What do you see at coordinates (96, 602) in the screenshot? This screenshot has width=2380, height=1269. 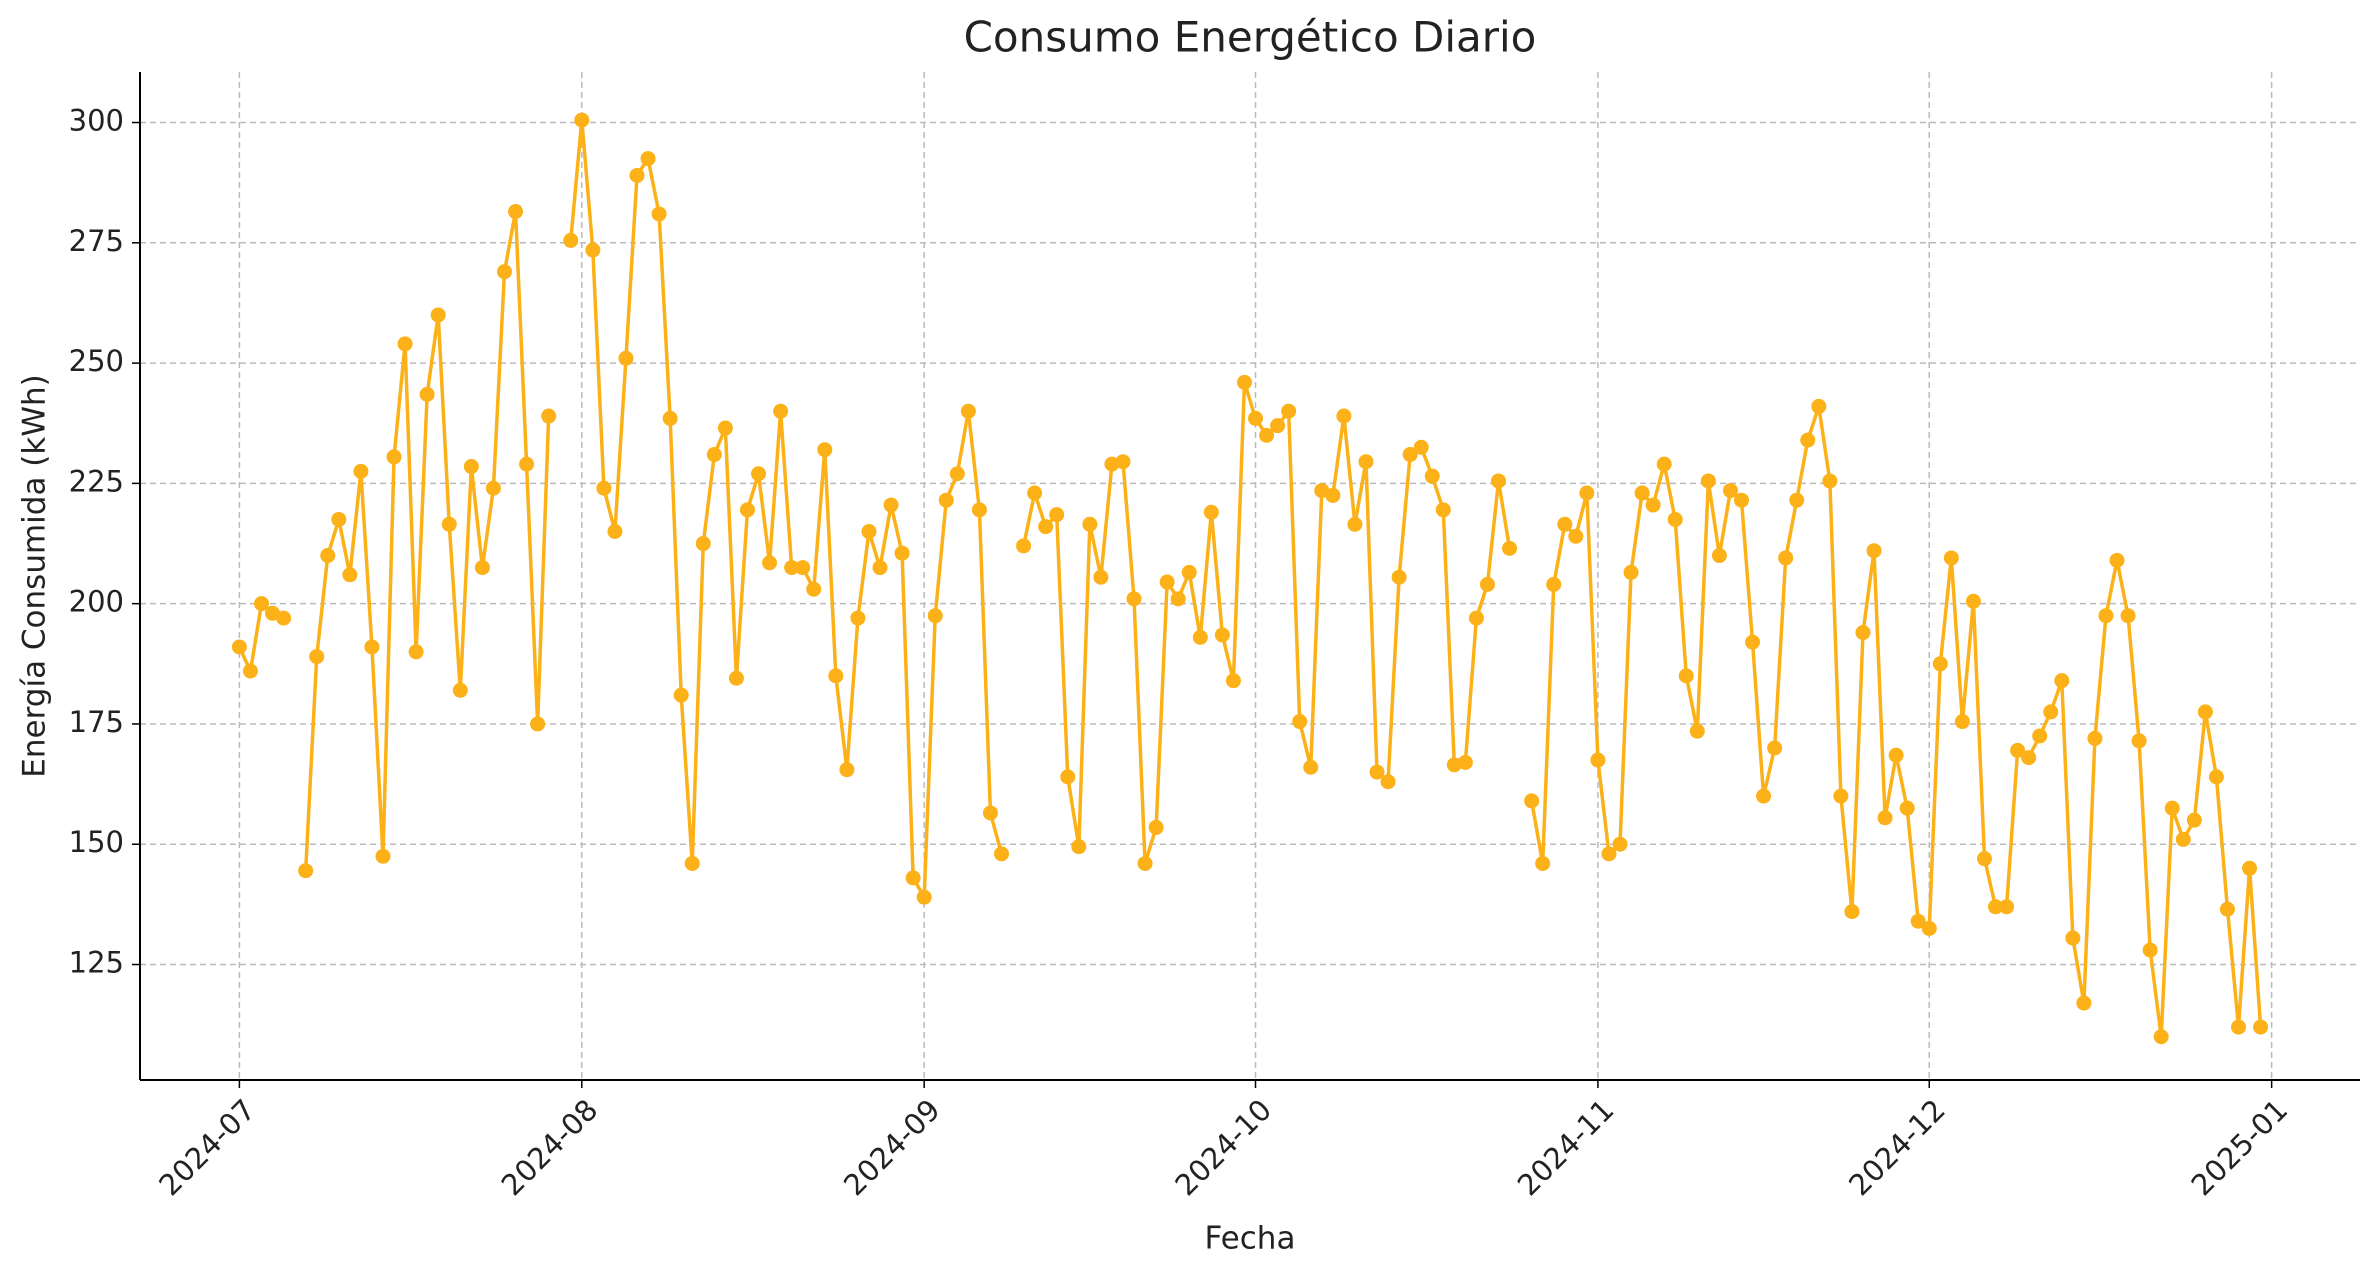 I see `y-tick-label: 200` at bounding box center [96, 602].